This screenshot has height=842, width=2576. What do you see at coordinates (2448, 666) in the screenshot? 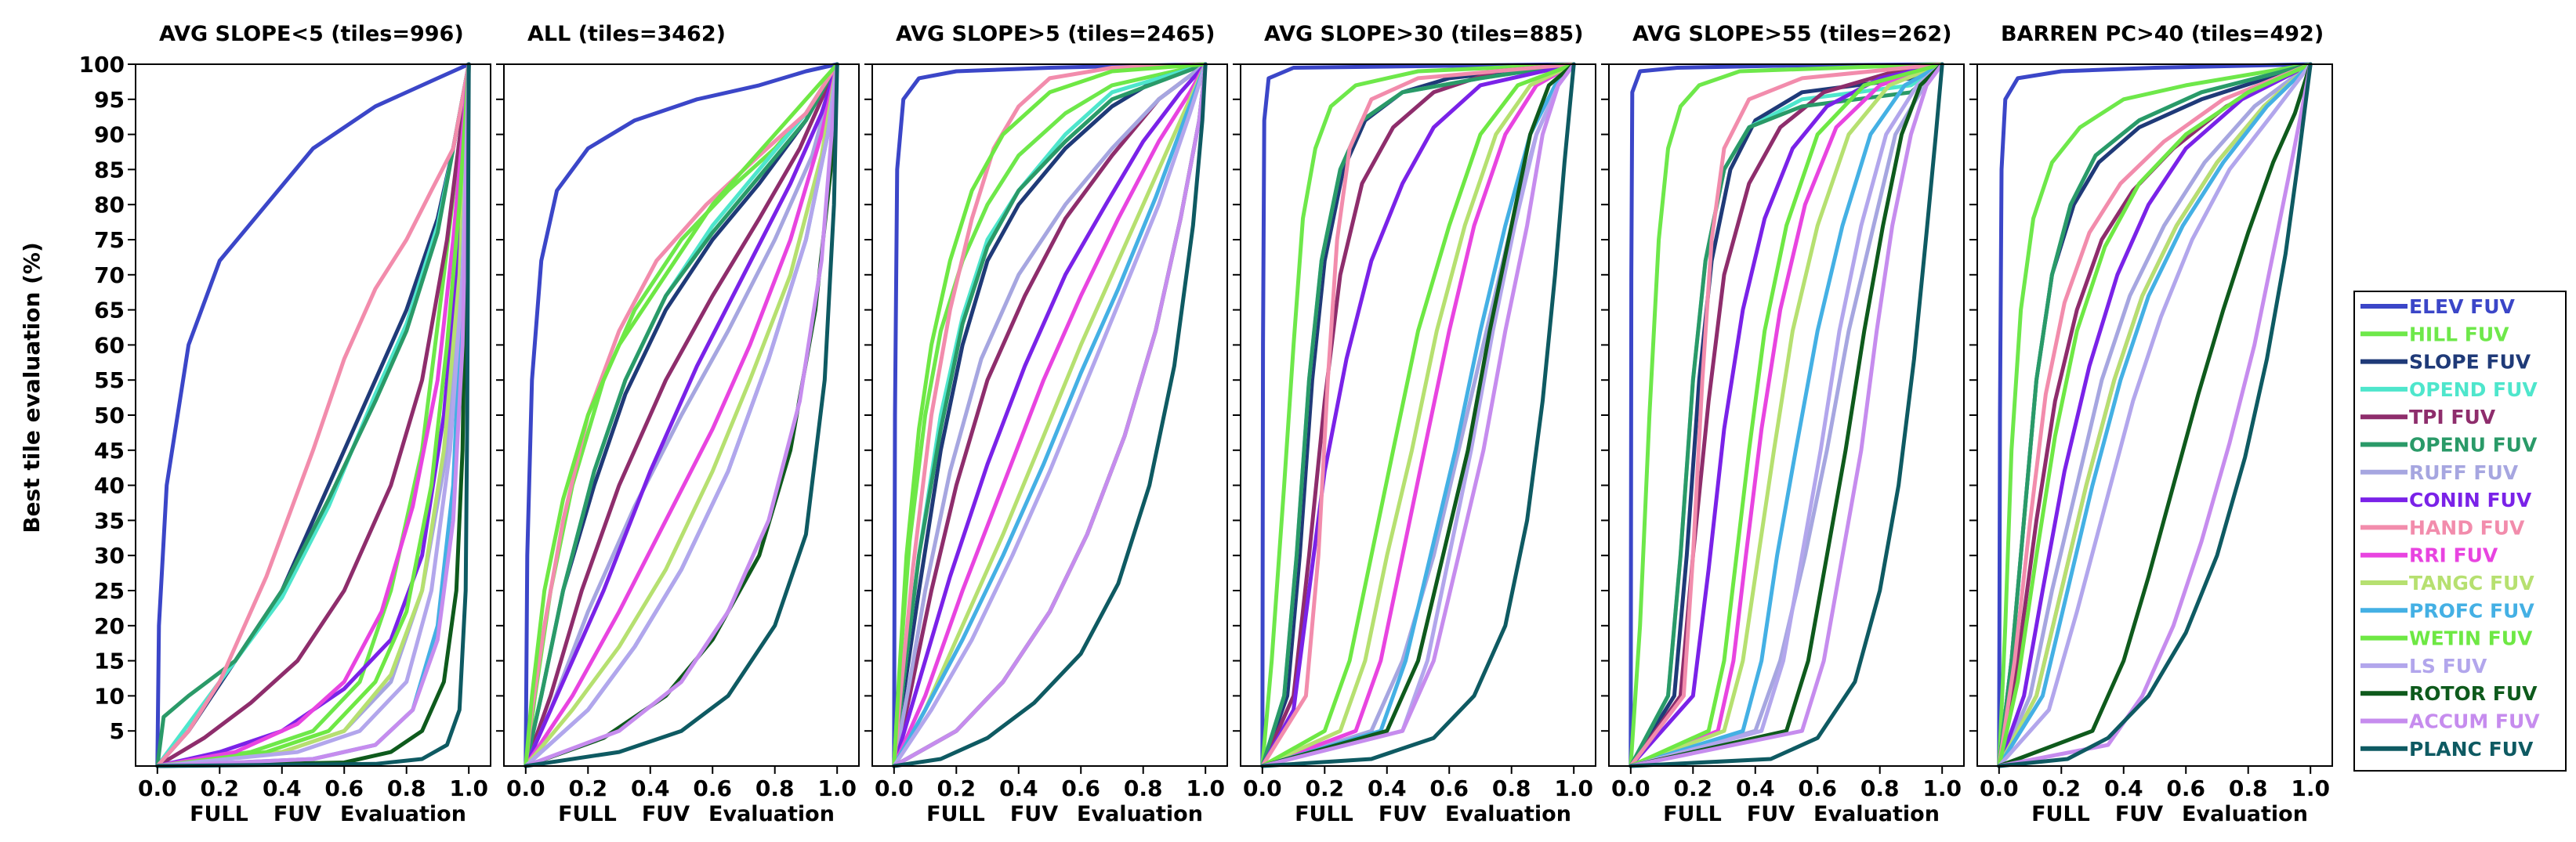
I see `legend-label: LS FUV` at bounding box center [2448, 666].